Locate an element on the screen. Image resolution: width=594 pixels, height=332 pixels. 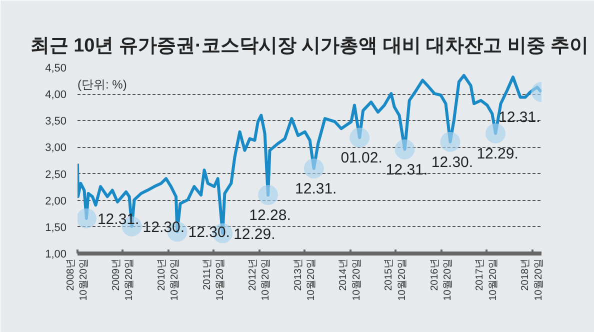
y-tick-label: 3,50 is located at coordinates (56, 122).